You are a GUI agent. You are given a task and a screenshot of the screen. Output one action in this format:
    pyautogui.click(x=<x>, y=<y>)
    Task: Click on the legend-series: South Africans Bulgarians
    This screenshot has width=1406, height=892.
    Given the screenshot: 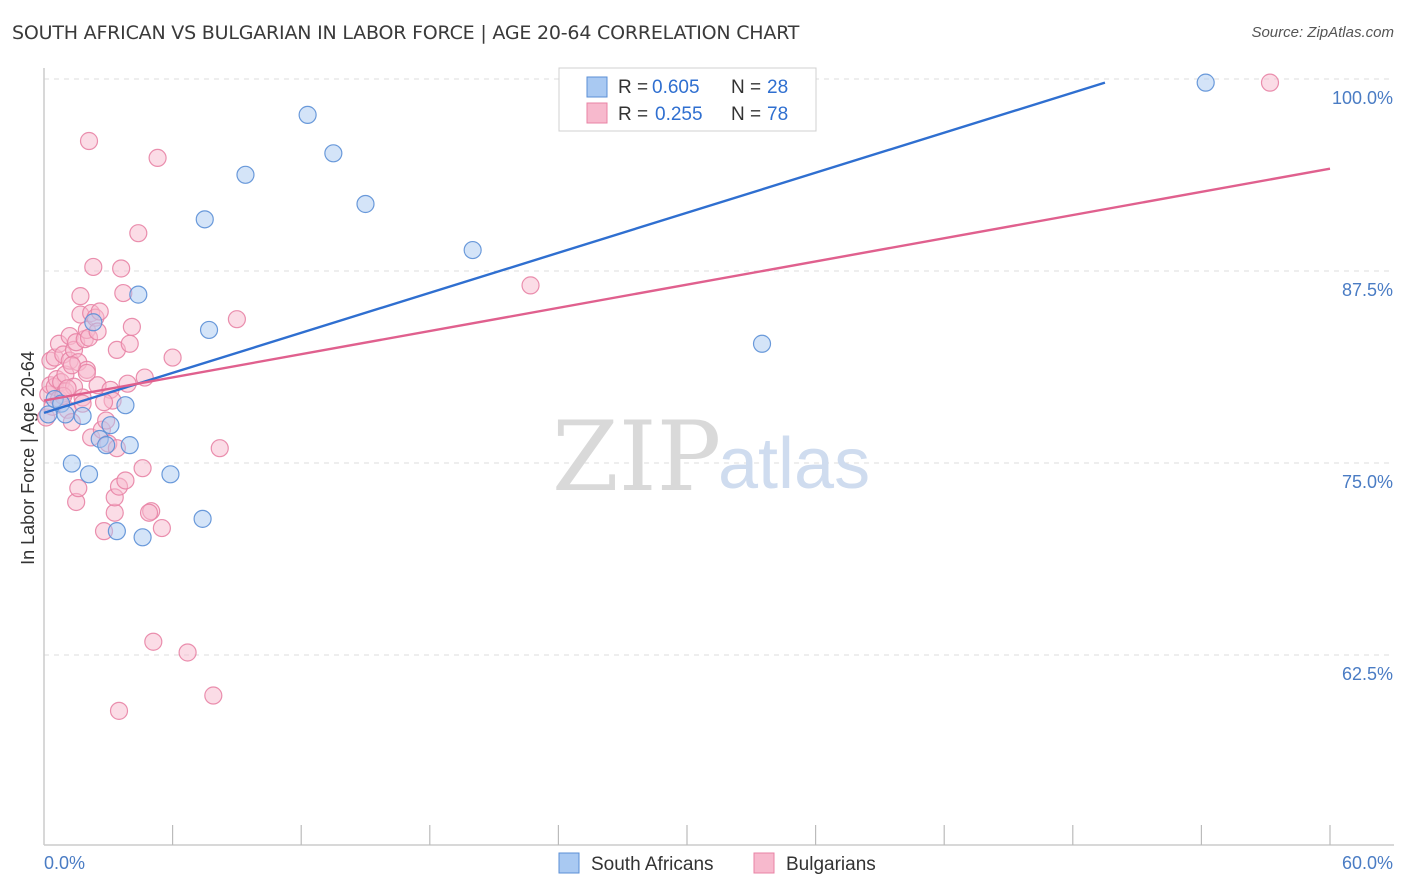 What is the action you would take?
    pyautogui.click(x=717, y=863)
    